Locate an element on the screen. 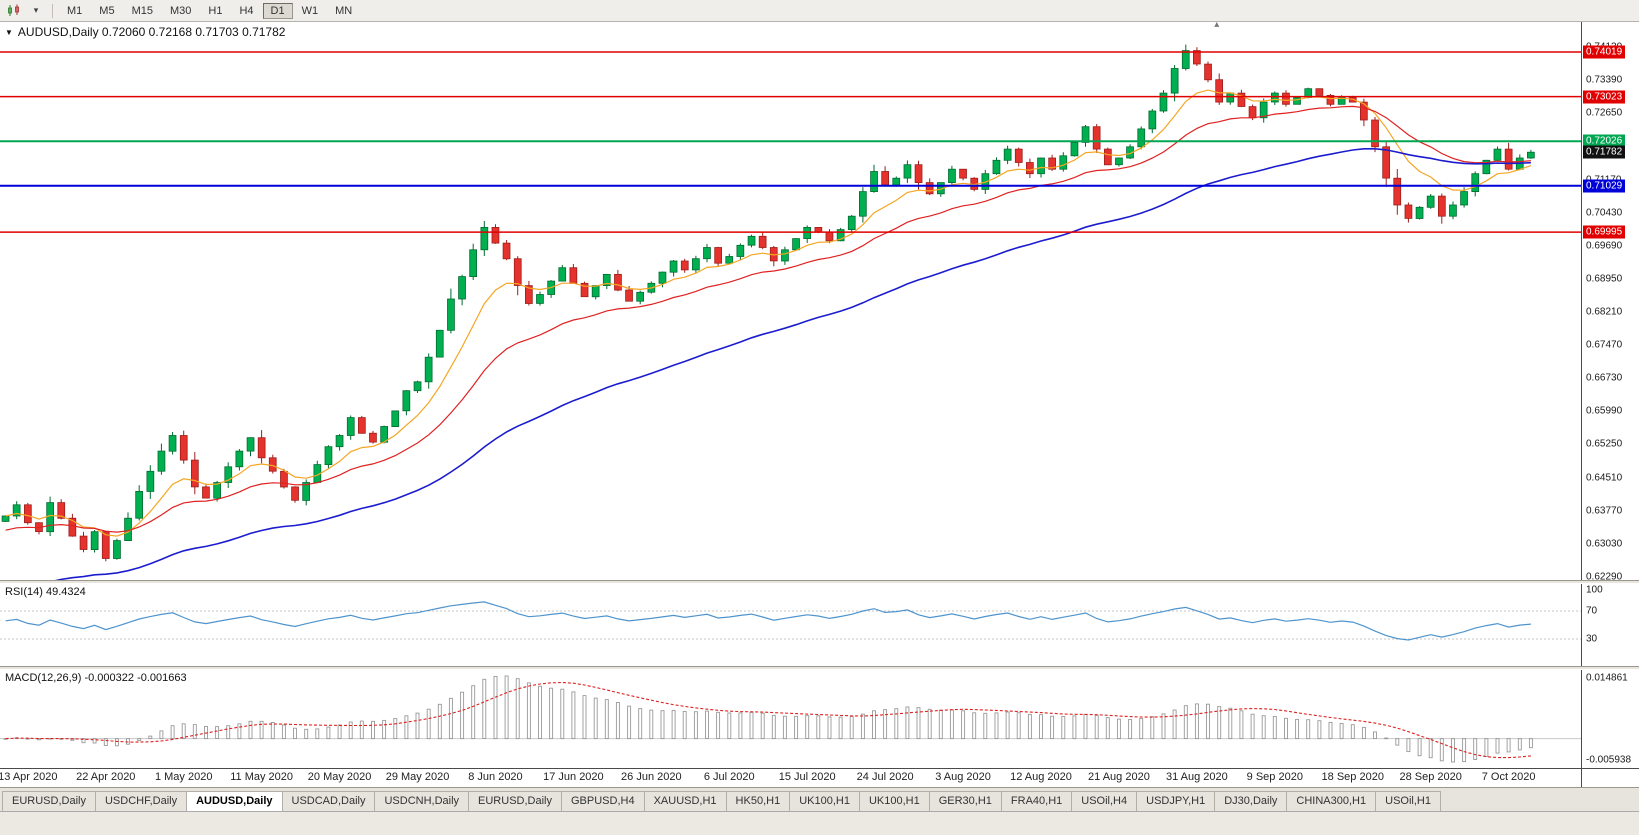 This screenshot has width=1639, height=835. time-axis-label: 6 Jul 2020 is located at coordinates (729, 777).